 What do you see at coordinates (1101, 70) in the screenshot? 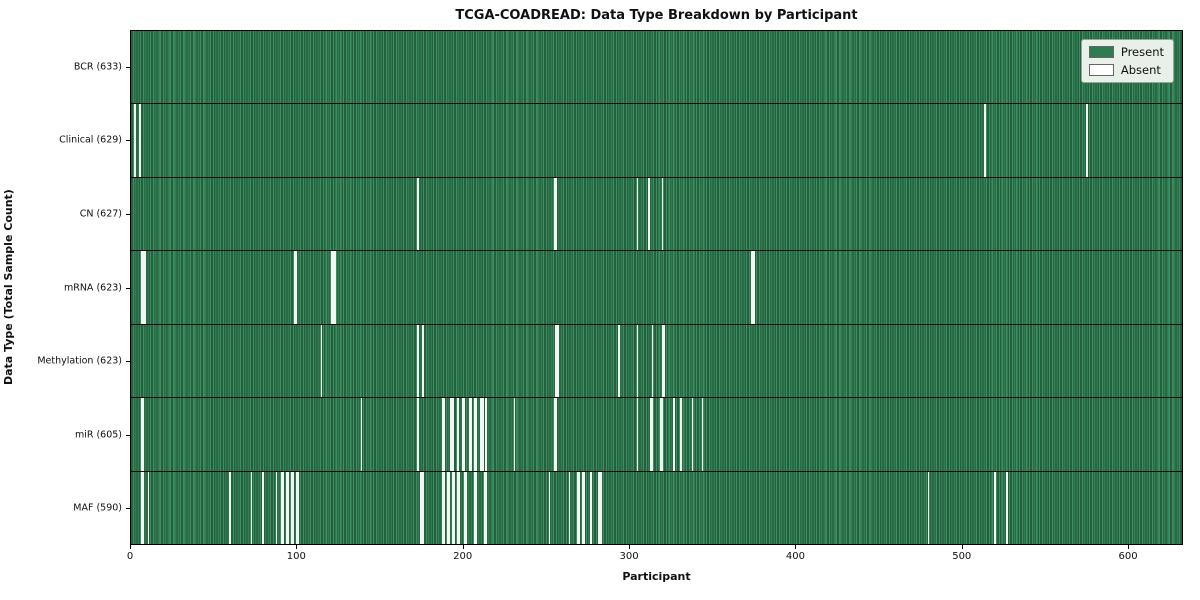
I see `absent-swatch` at bounding box center [1101, 70].